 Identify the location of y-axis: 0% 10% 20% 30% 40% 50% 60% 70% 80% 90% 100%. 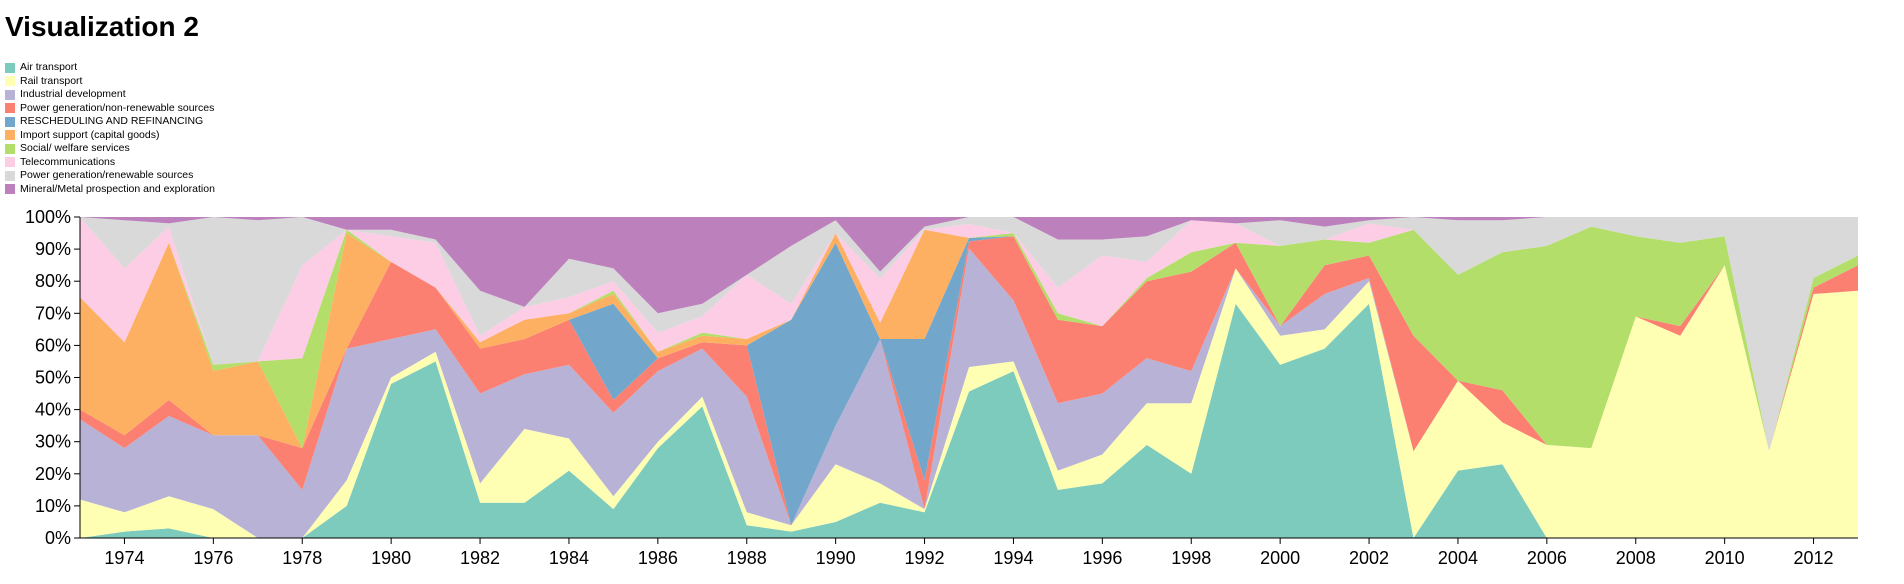
(53, 377).